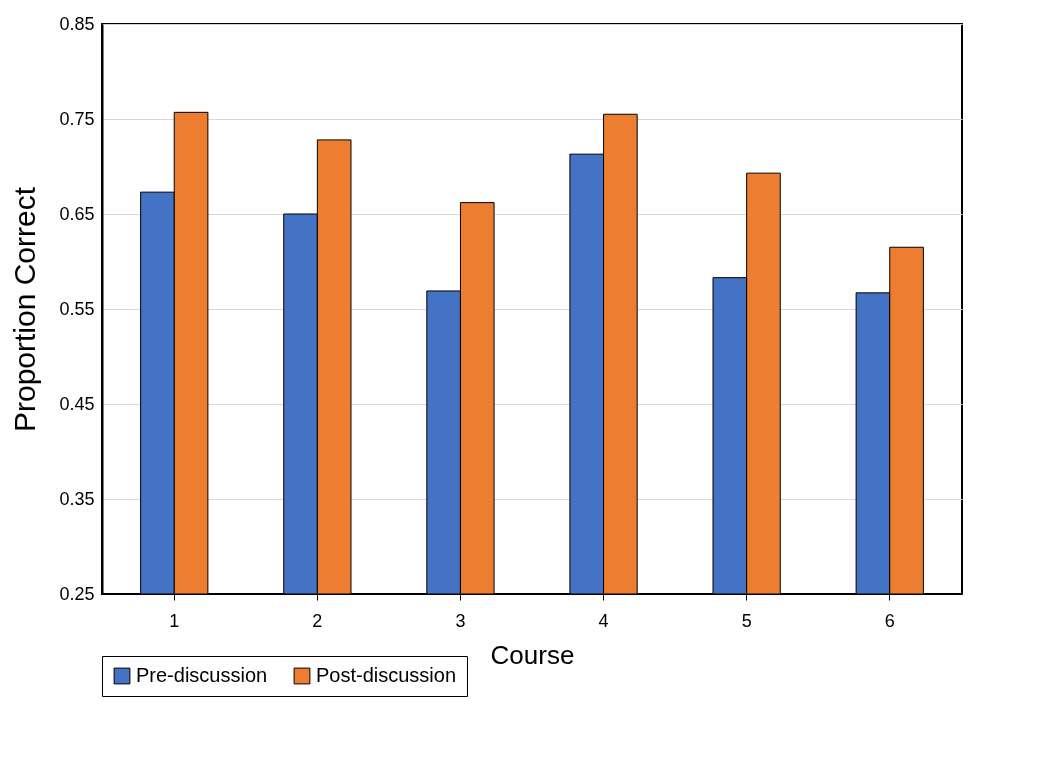  I want to click on y-tick-label: 0.35, so click(77, 498).